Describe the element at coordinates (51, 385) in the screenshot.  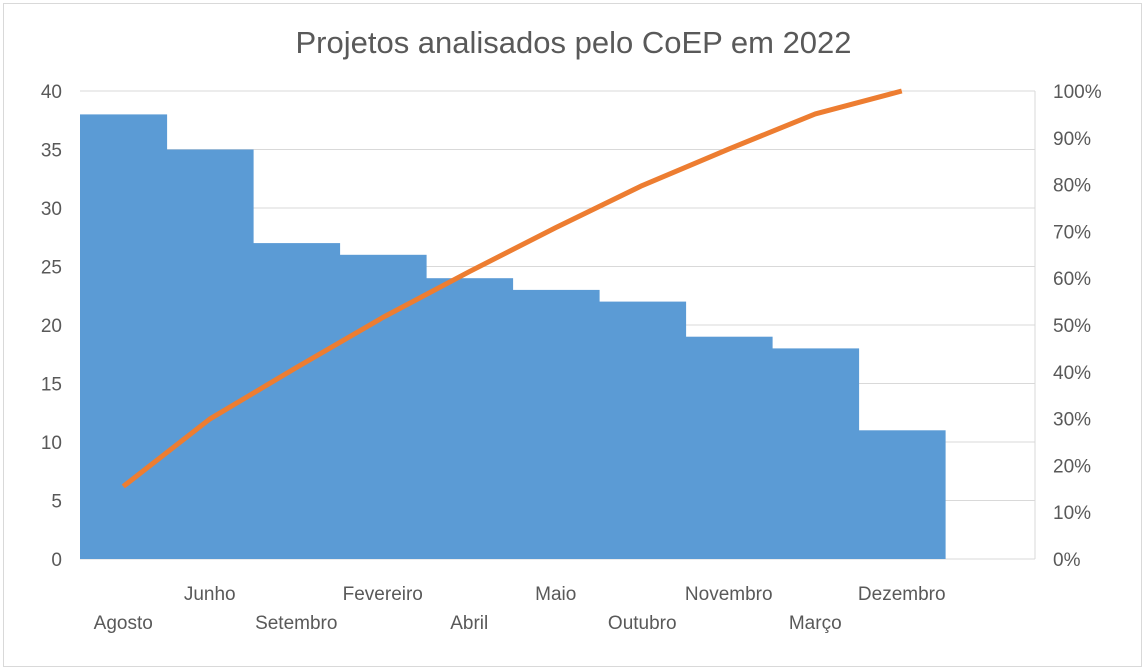
I see `y-tick-label: 15` at that location.